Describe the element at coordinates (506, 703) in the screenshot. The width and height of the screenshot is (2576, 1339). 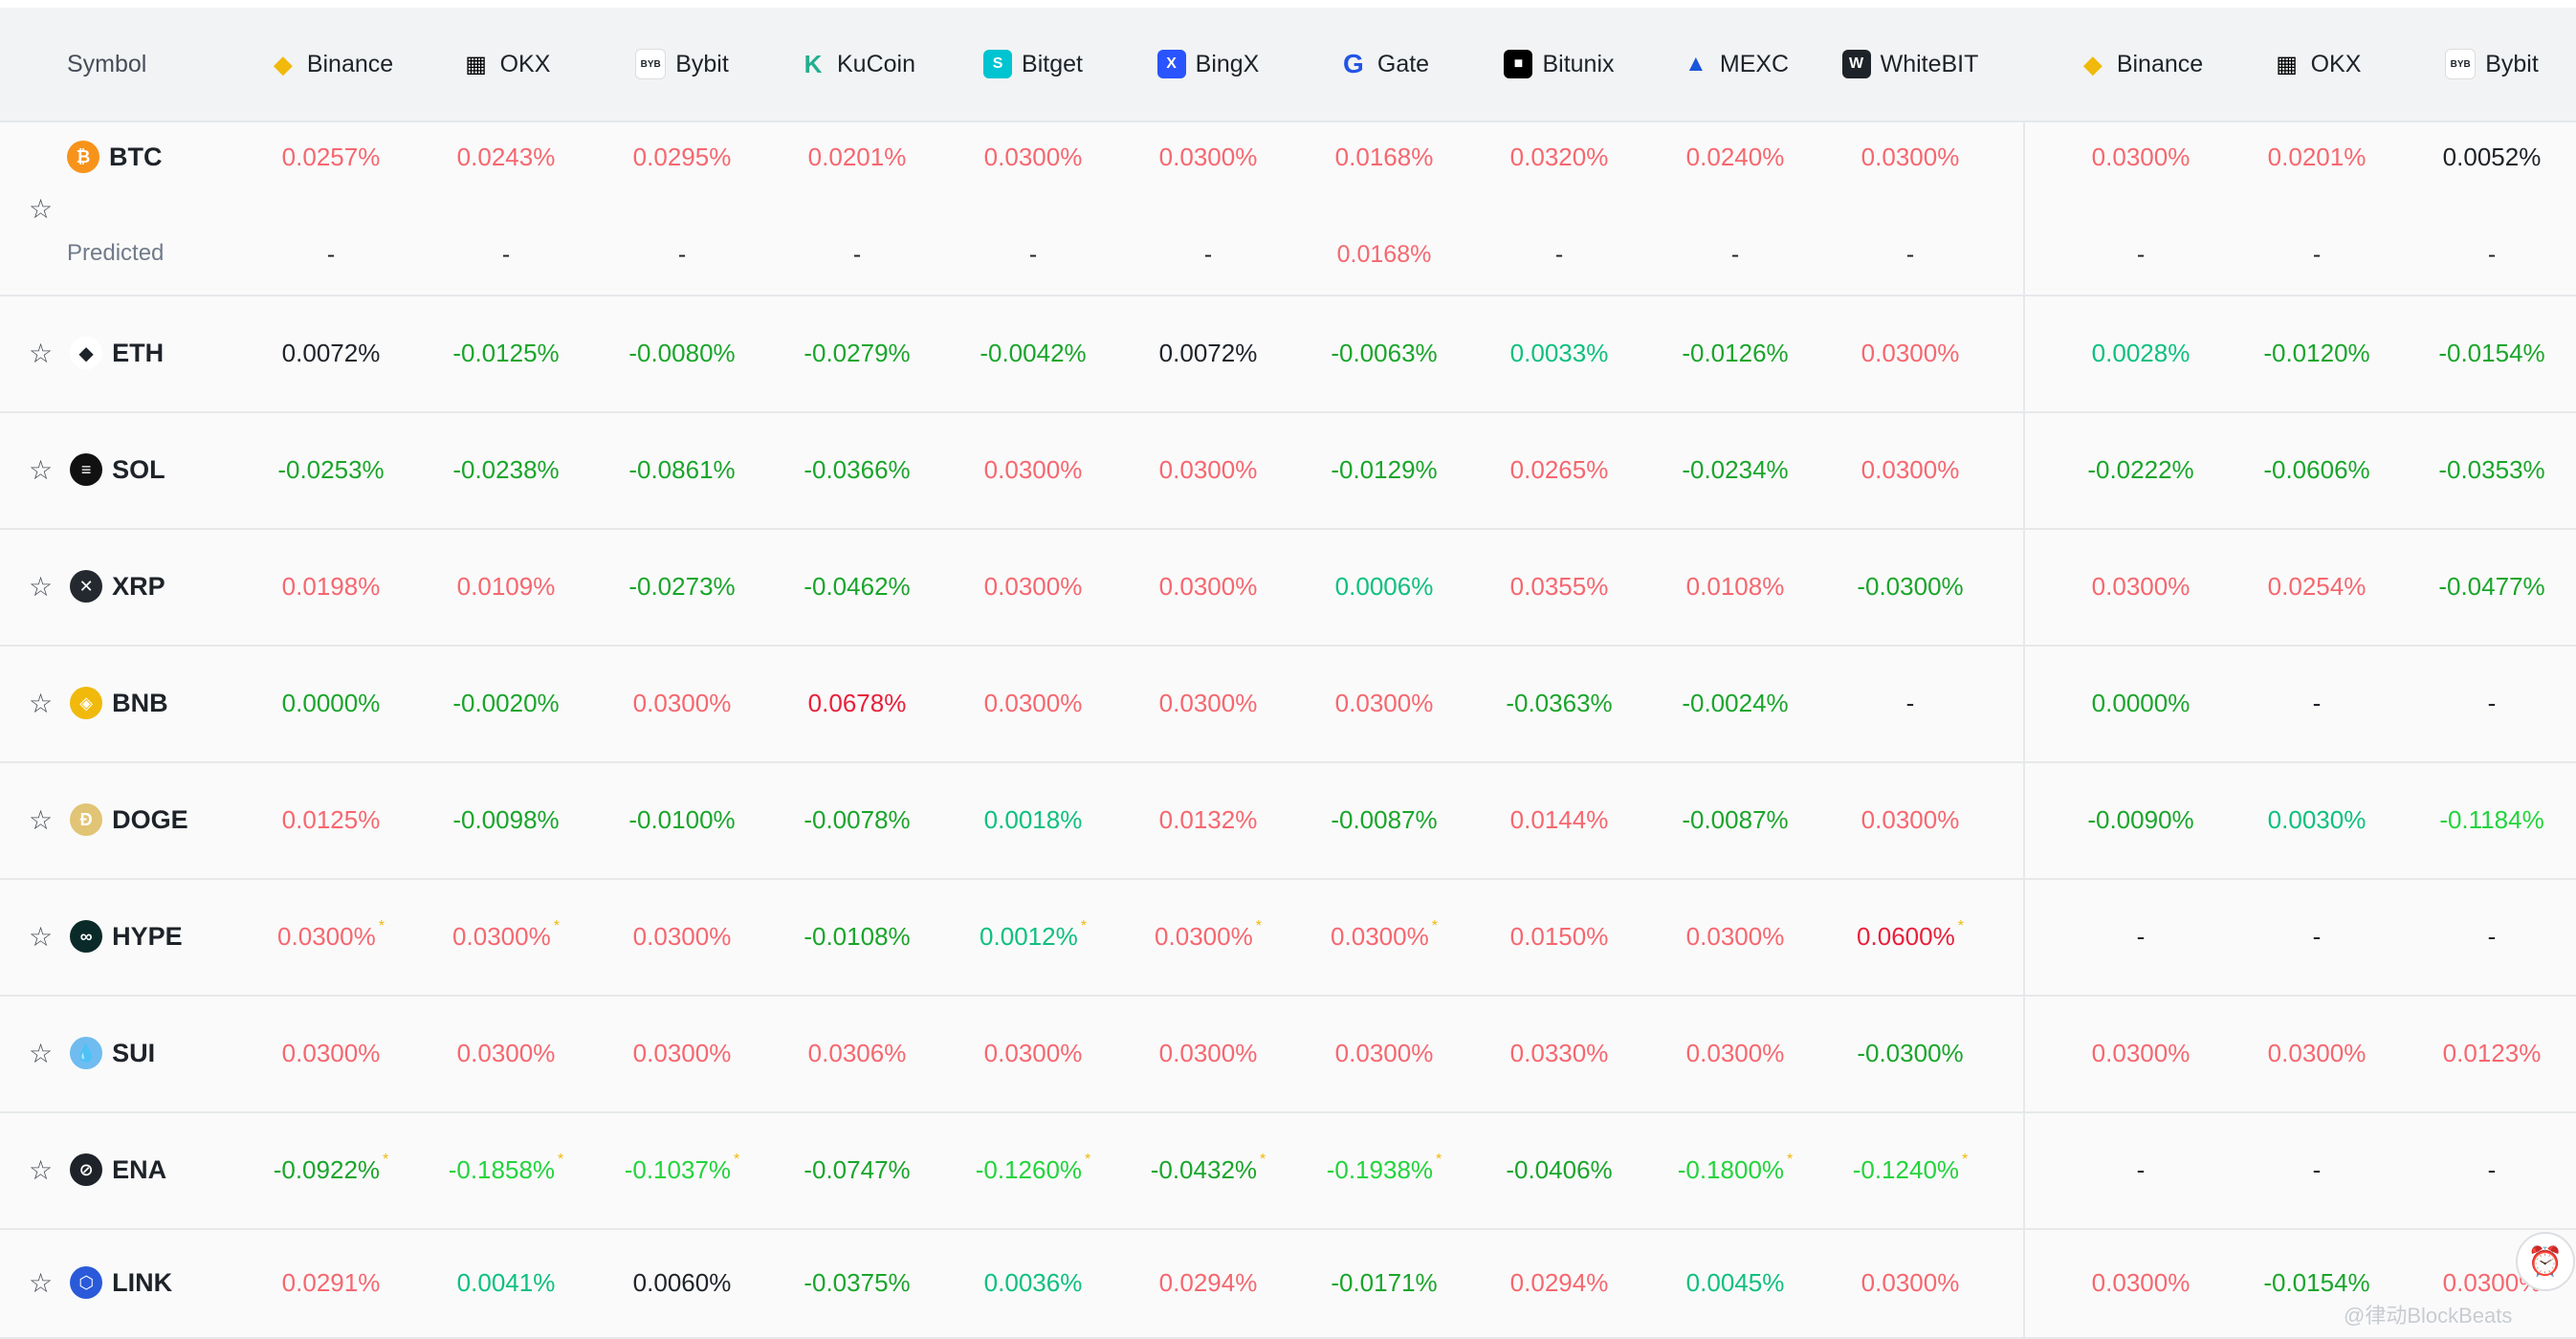
I see `funding-rate-cell: -0.0020%` at that location.